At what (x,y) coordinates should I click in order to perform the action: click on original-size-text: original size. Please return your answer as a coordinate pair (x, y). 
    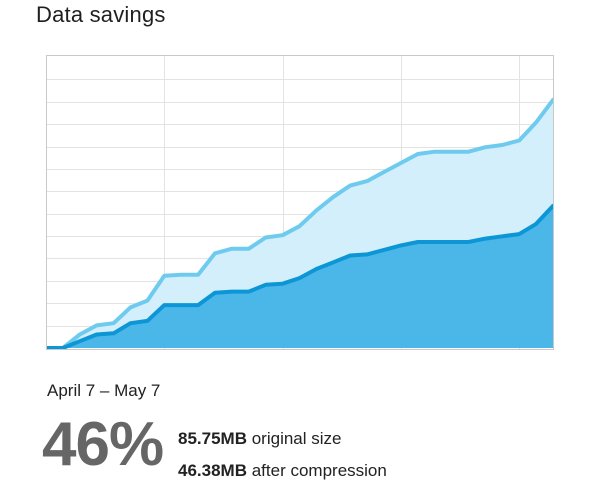
    Looking at the image, I should click on (296, 438).